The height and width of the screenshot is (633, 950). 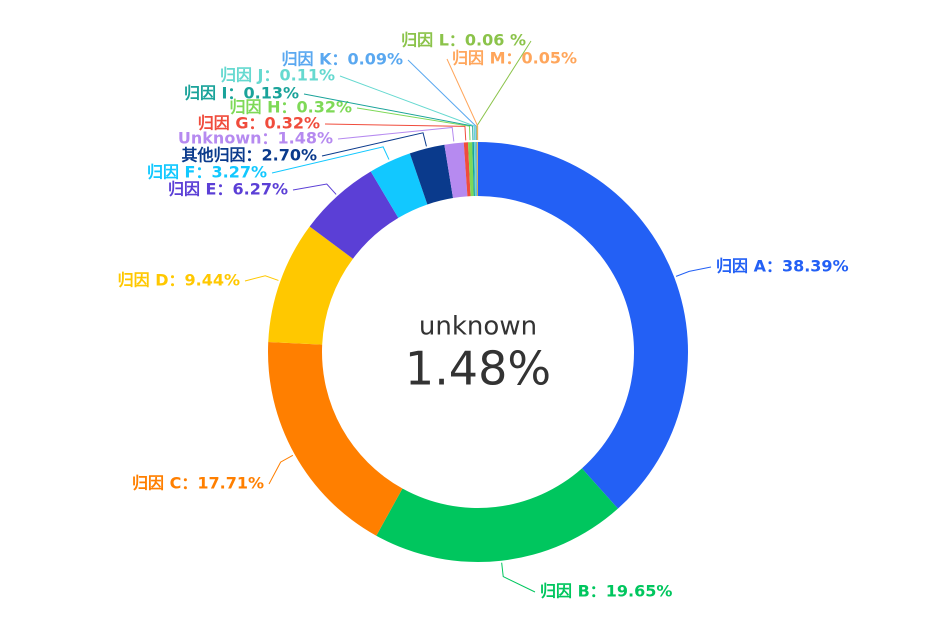 What do you see at coordinates (259, 123) in the screenshot?
I see `slice-label: 归因 G：0.32%` at bounding box center [259, 123].